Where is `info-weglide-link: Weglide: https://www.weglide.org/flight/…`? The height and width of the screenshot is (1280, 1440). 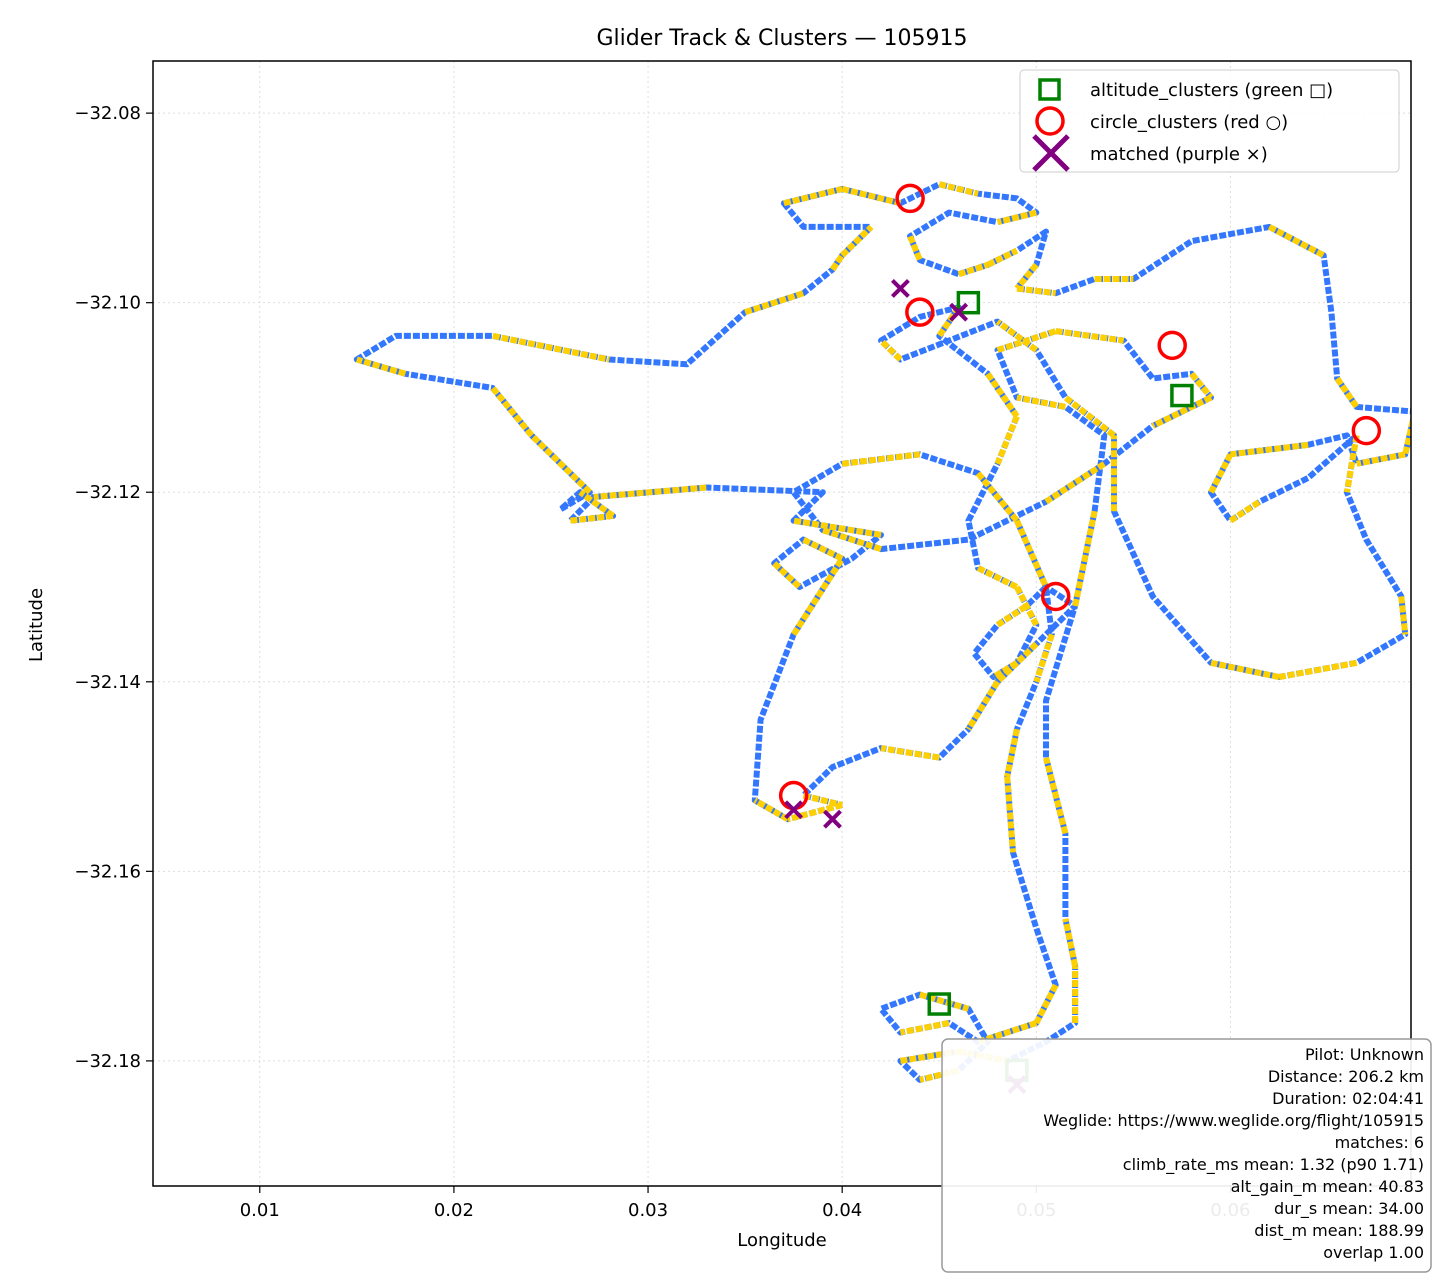 info-weglide-link: Weglide: https://www.weglide.org/flight/… is located at coordinates (1233, 1120).